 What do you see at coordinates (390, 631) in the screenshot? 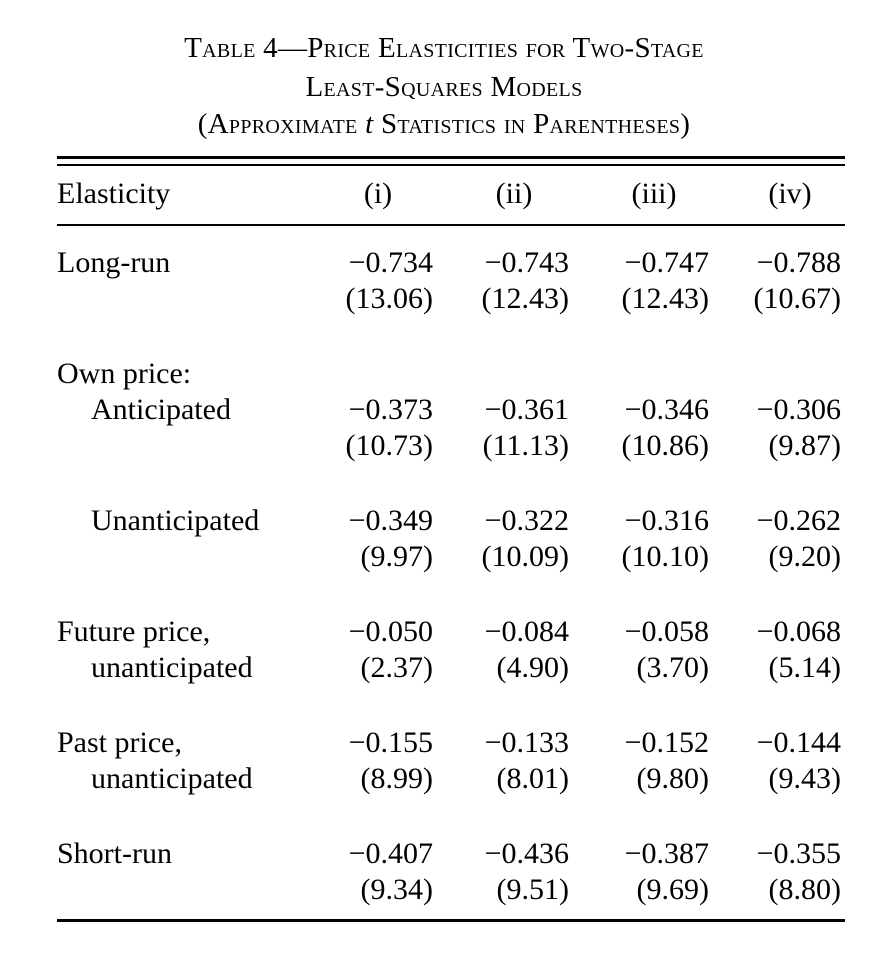
I see `cell-value: −0.050` at bounding box center [390, 631].